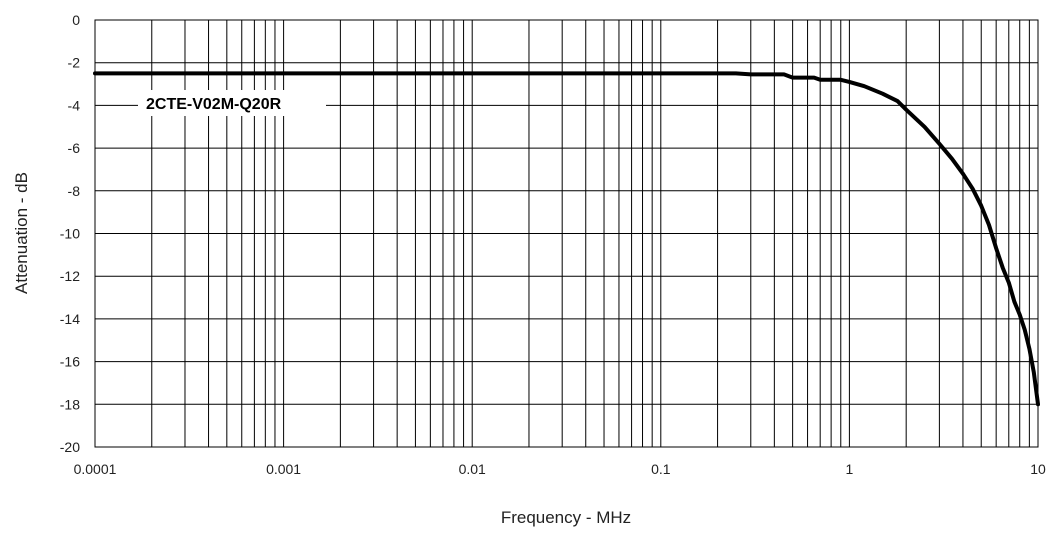 The width and height of the screenshot is (1049, 533). I want to click on x-tick-label: 0.001, so click(283, 469).